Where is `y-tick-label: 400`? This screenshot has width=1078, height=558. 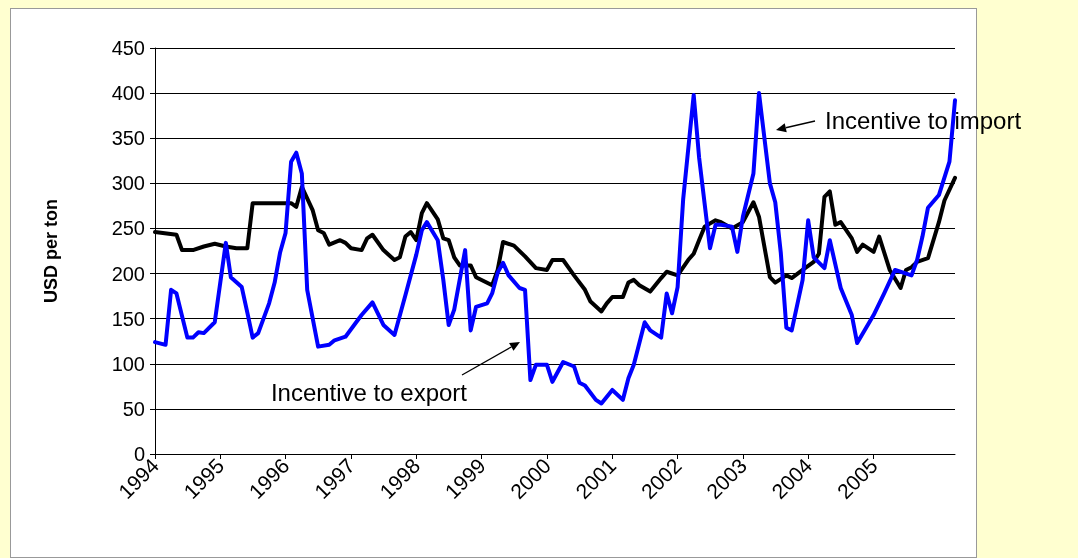
y-tick-label: 400 is located at coordinates (128, 93).